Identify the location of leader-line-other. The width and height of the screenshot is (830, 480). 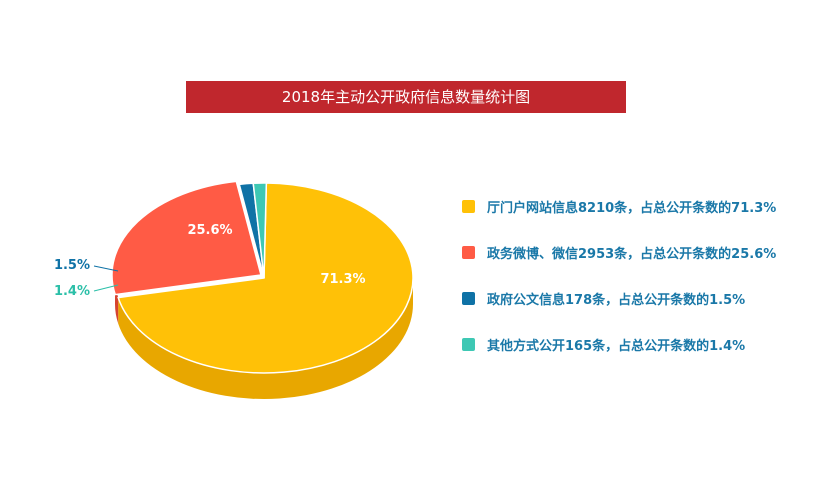
(106, 288).